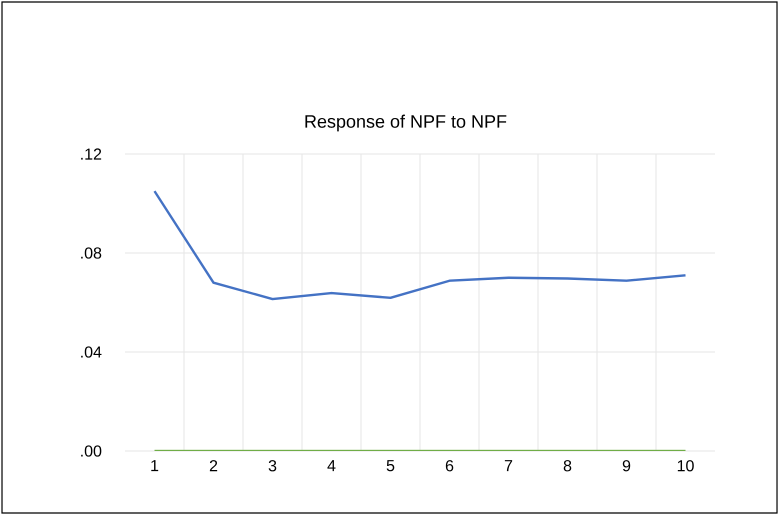 The image size is (779, 515). What do you see at coordinates (508, 466) in the screenshot?
I see `x-tick-label: 7` at bounding box center [508, 466].